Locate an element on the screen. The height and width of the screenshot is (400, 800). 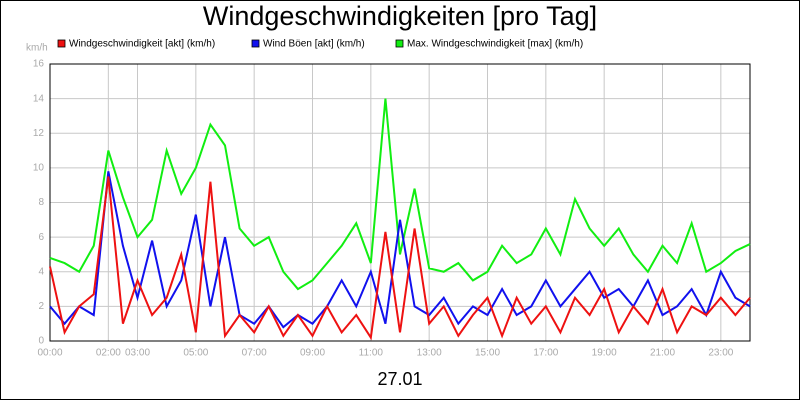
y-tick-label: 14 is located at coordinates (39, 98).